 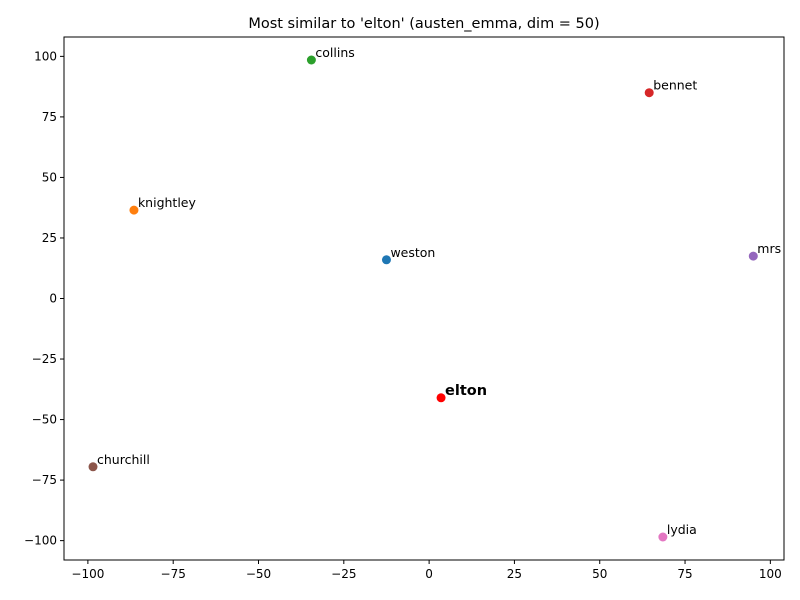 What do you see at coordinates (40, 541) in the screenshot?
I see `y-tick-label: −100` at bounding box center [40, 541].